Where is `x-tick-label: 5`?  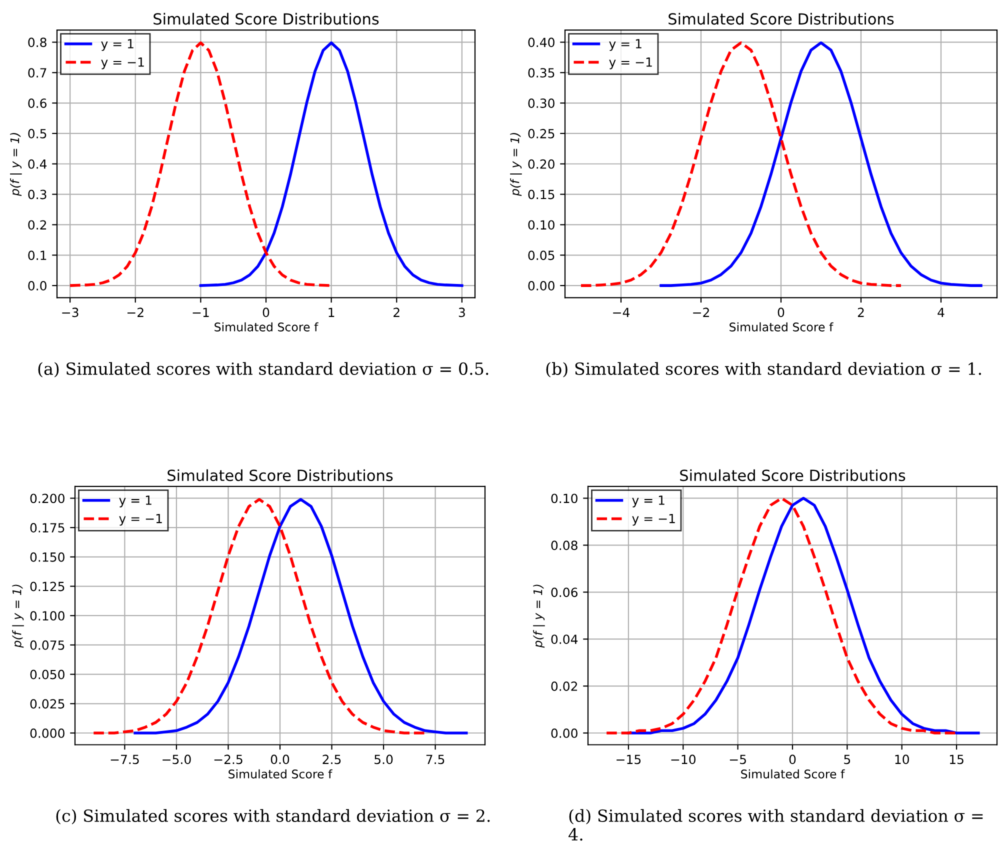
x-tick-label: 5 is located at coordinates (847, 759).